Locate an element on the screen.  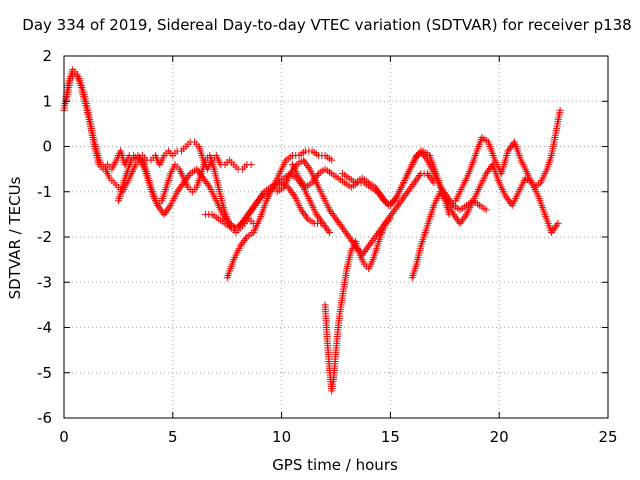
y-tick-labels: -6 -5 -4 -3 -2 -1 0 1 2 is located at coordinates (44, 237).